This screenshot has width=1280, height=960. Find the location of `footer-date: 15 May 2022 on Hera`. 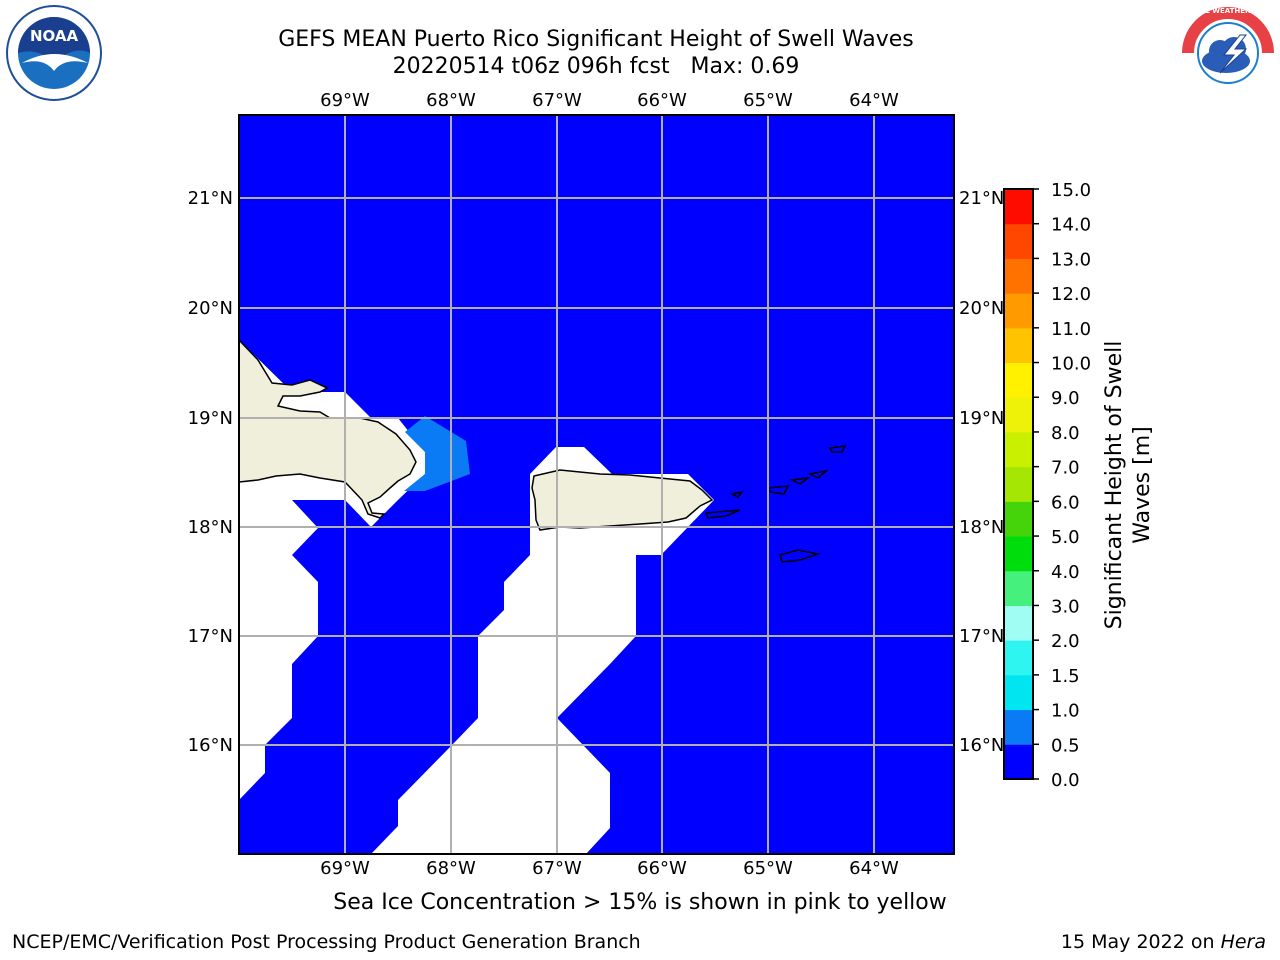

footer-date: 15 May 2022 on Hera is located at coordinates (1163, 942).